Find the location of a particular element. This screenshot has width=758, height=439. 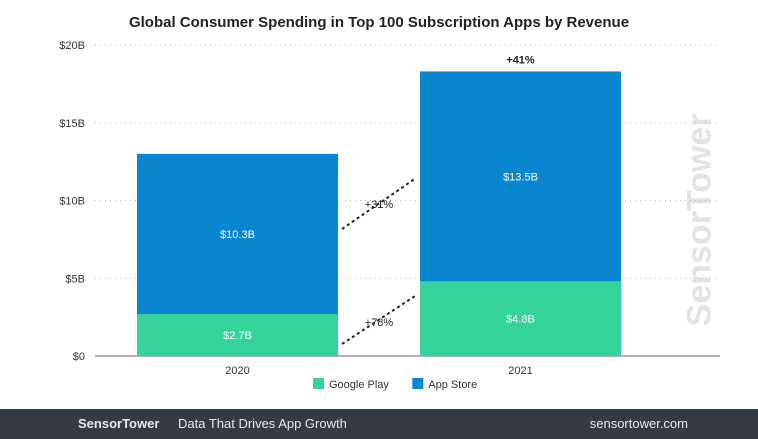

data-label: $4.8B is located at coordinates (520, 320).